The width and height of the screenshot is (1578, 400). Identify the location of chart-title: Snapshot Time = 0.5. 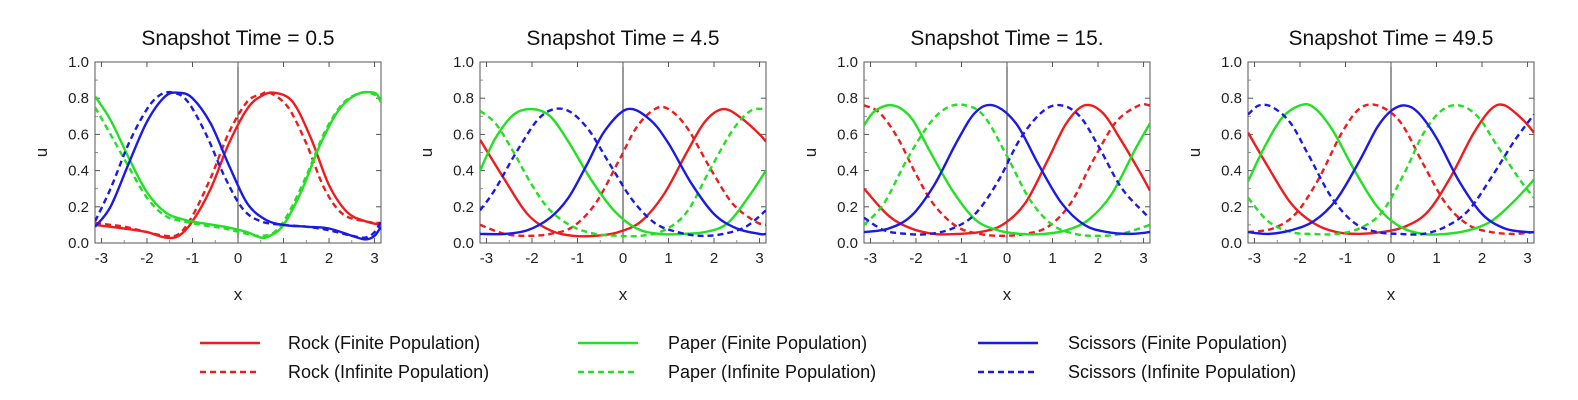
(237, 38).